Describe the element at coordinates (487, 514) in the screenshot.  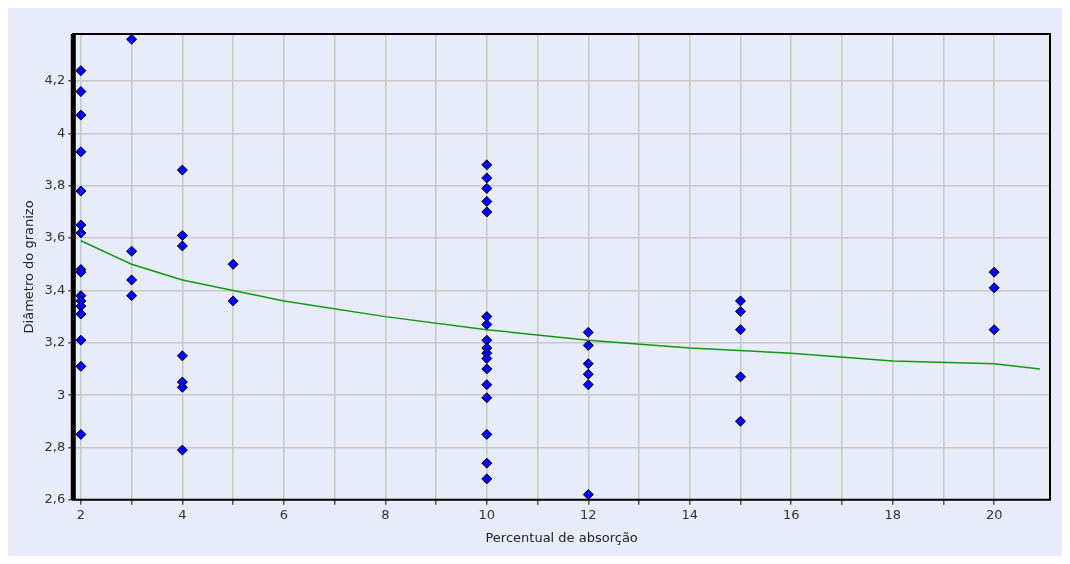
I see `x-tick-label: 10` at that location.